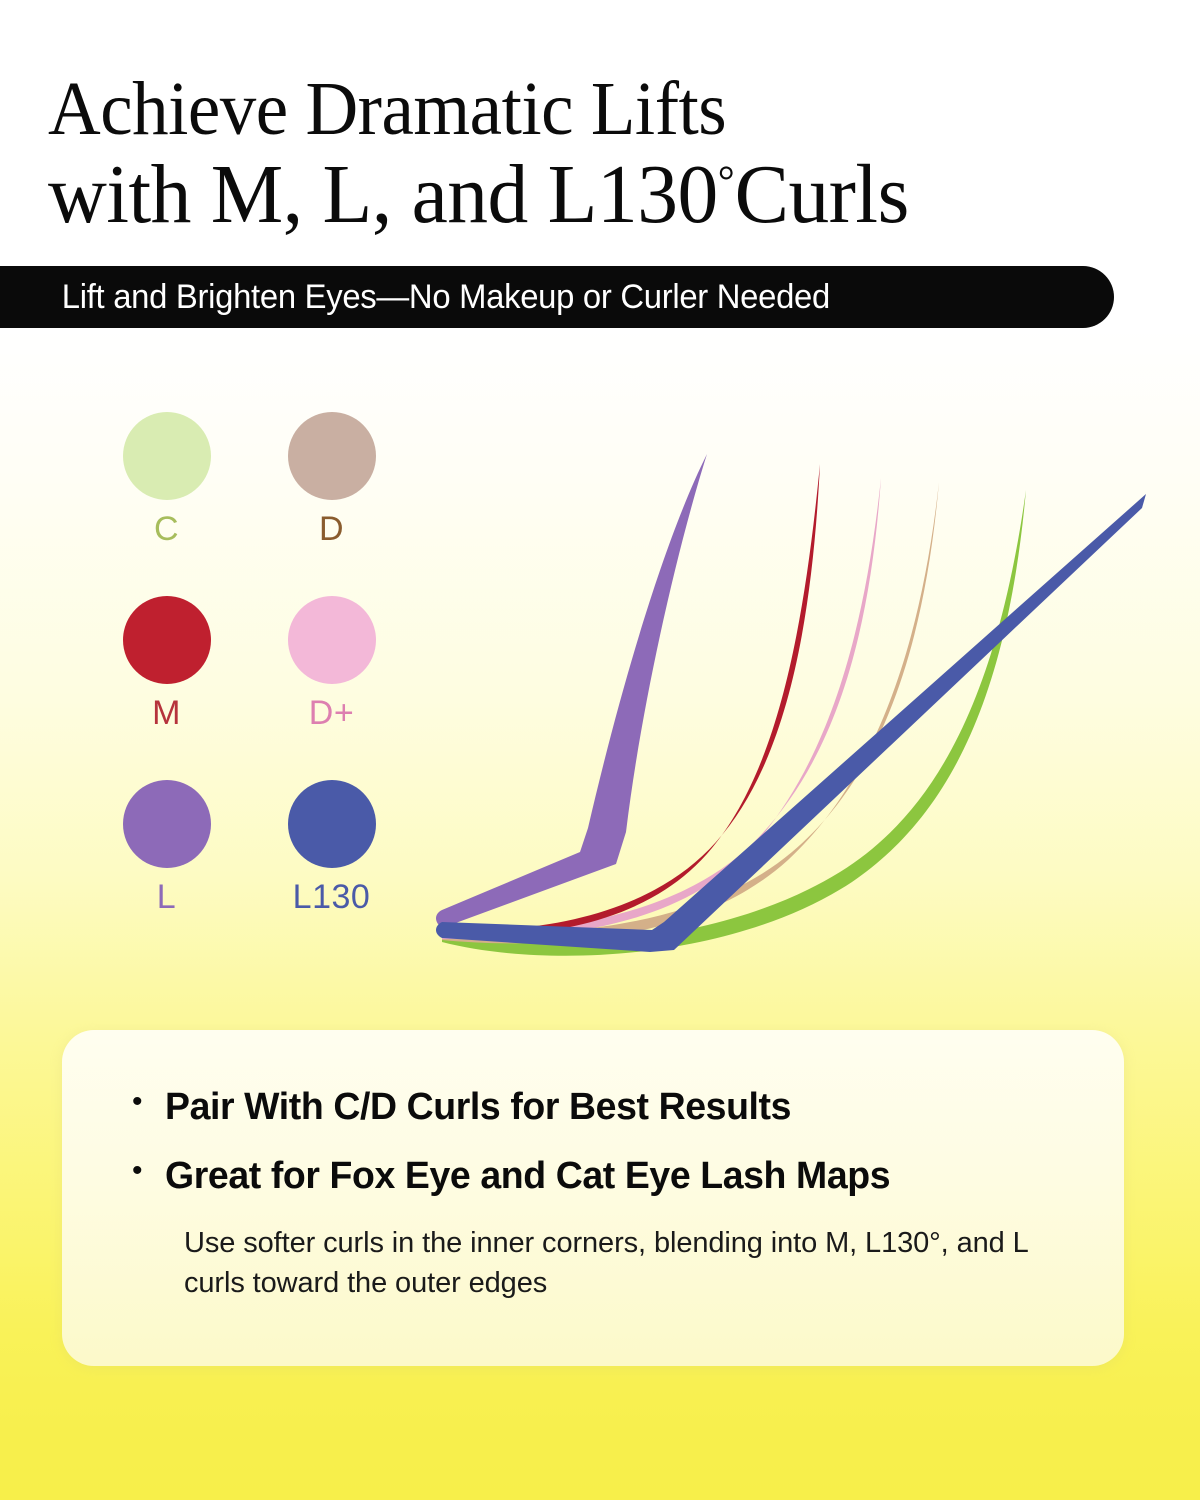 This screenshot has width=1200, height=1500. What do you see at coordinates (331, 824) in the screenshot?
I see `swatch-circle-icon-l130` at bounding box center [331, 824].